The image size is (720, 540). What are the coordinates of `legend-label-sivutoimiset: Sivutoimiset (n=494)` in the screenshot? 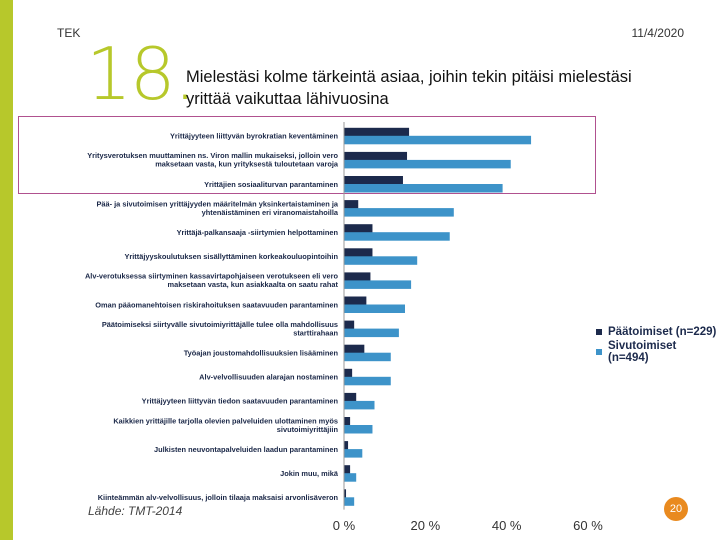 It's located at (642, 352).